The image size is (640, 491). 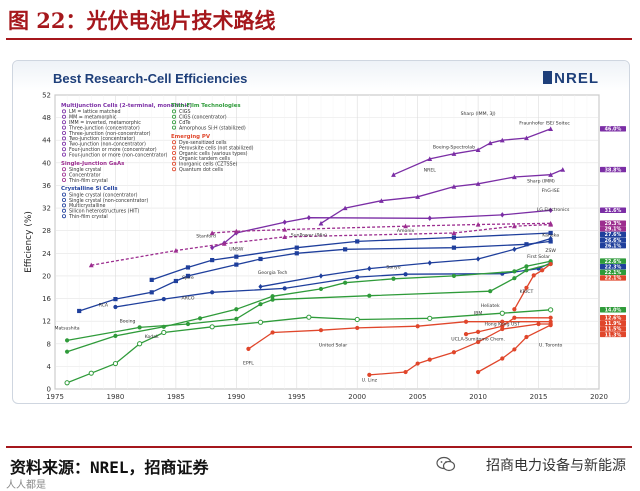 I want to click on legend-group-title: Single-Junction GaAs, so click(x=92, y=164).